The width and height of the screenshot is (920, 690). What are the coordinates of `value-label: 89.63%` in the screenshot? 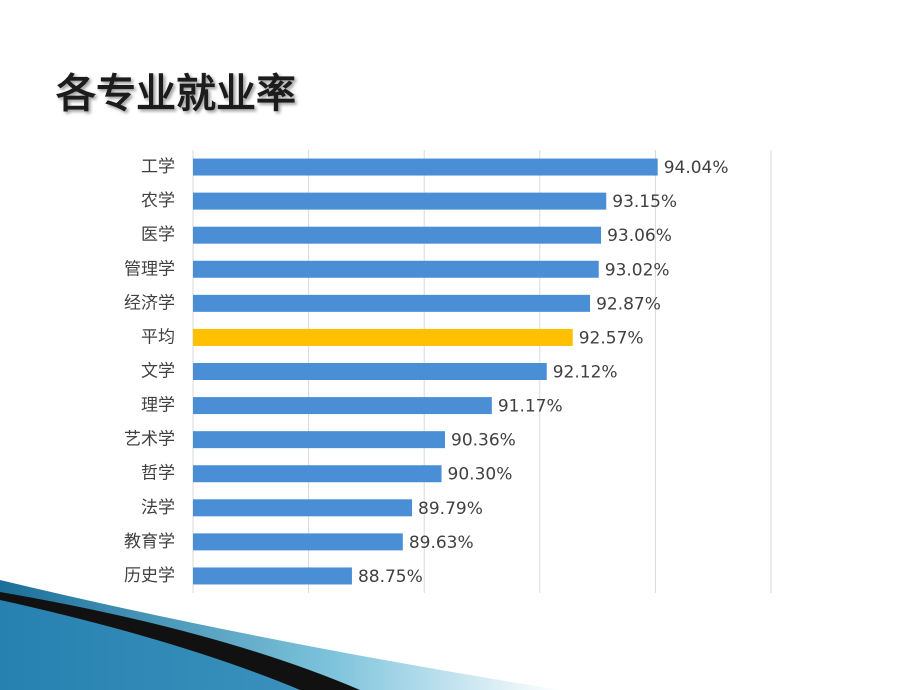 It's located at (441, 543).